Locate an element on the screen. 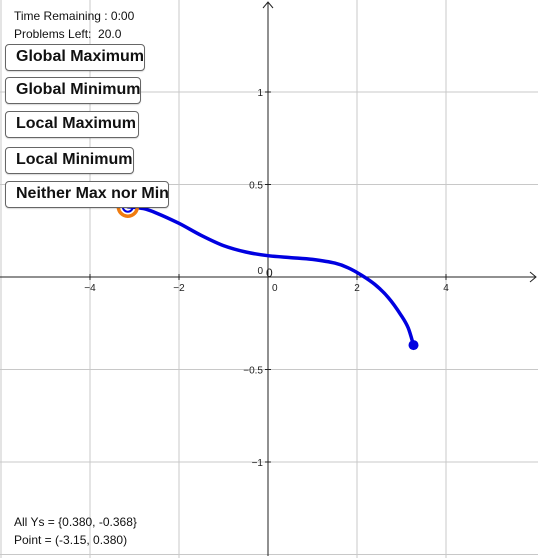  time-remaining: Time Remaining : 0:00 is located at coordinates (74, 16).